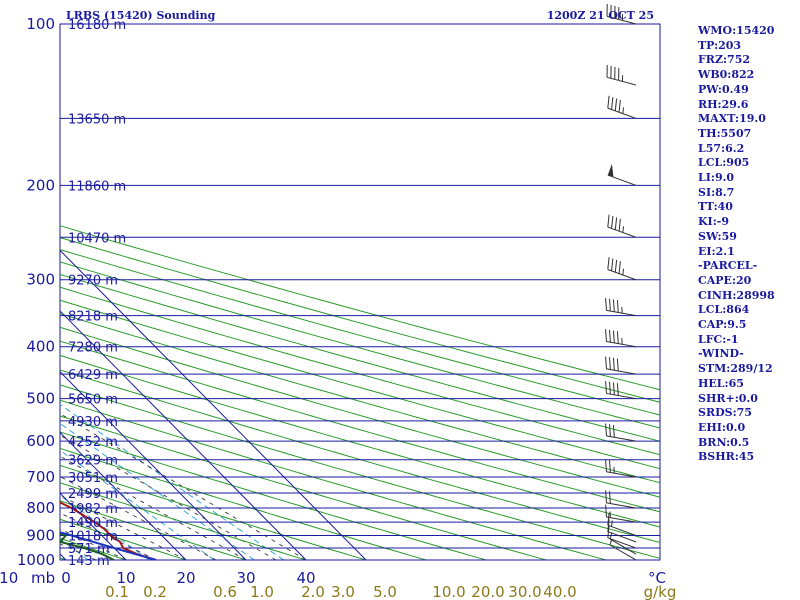 The height and width of the screenshot is (600, 800). I want to click on stability-index-item: TP:203, so click(720, 45).